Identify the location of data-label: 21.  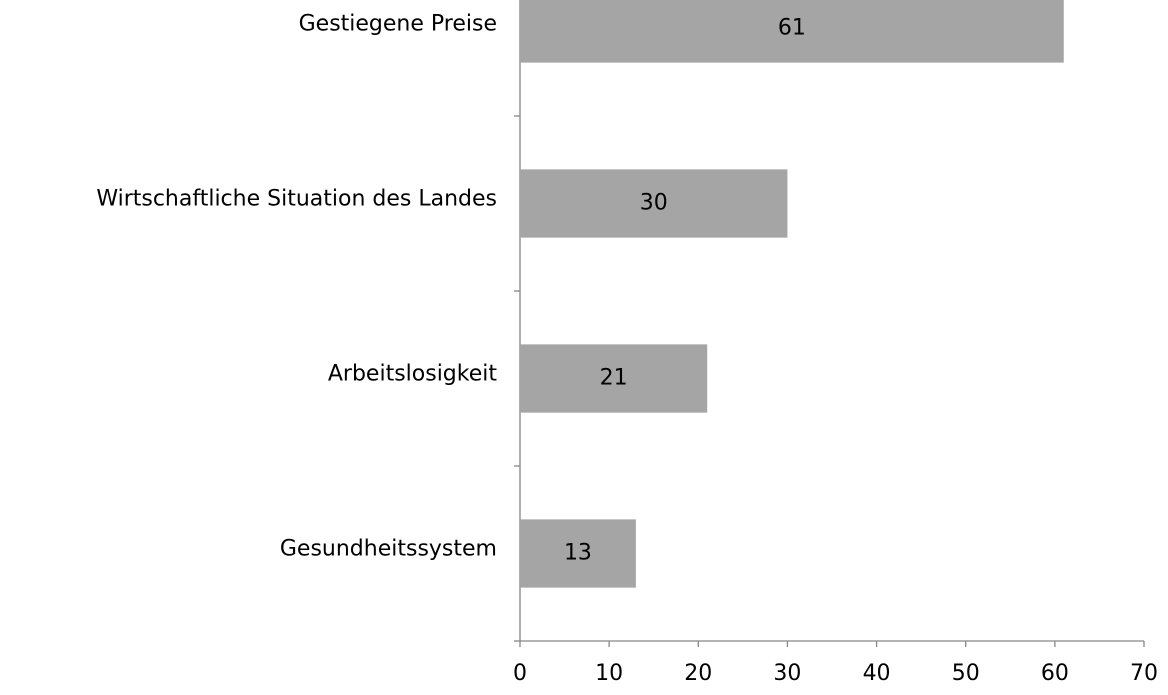
(614, 378).